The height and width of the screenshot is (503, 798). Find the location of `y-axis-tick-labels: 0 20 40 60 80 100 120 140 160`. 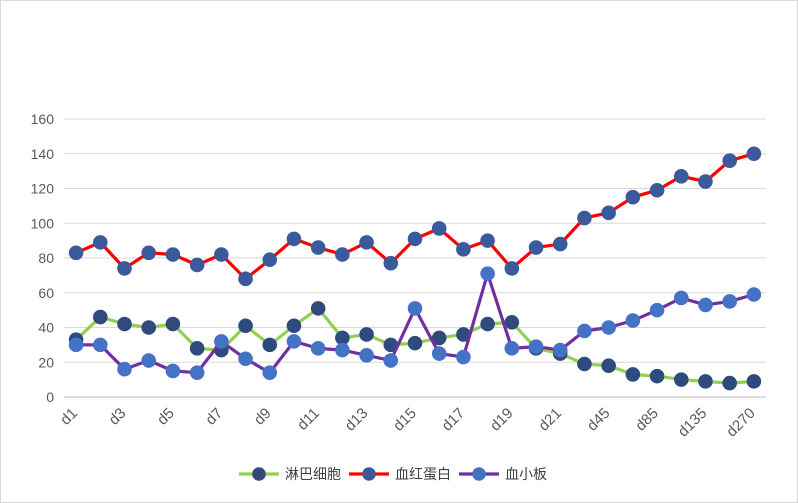

y-axis-tick-labels: 0 20 40 60 80 100 120 140 160 is located at coordinates (43, 258).